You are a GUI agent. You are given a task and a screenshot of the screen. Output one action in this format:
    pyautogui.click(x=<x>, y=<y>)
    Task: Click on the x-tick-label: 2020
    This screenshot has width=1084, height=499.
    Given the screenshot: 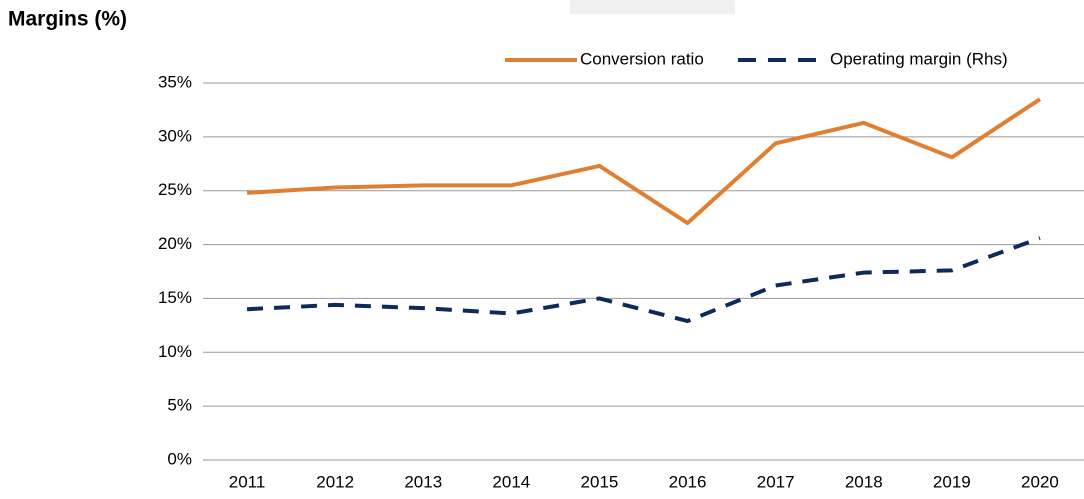 What is the action you would take?
    pyautogui.click(x=1040, y=481)
    